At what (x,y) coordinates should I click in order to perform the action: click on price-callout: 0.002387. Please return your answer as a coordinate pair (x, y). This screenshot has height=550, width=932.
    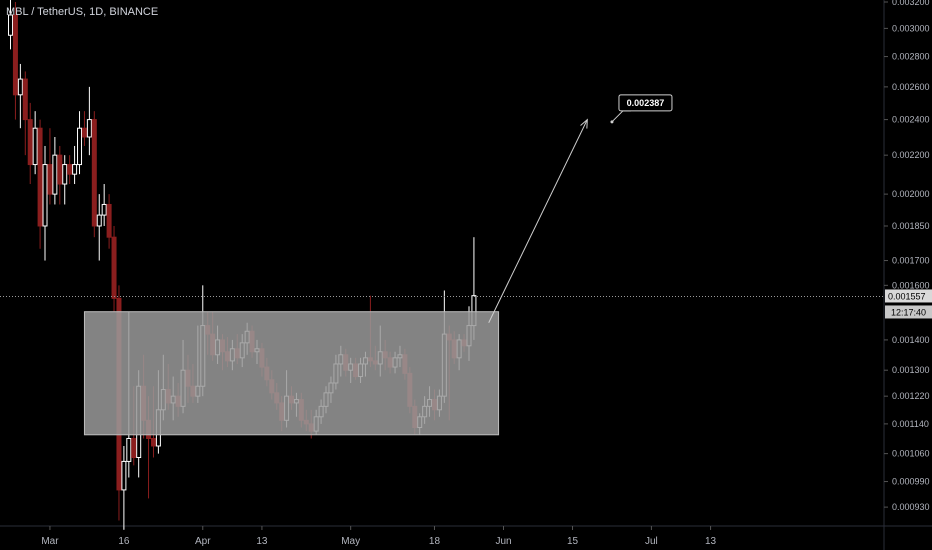
    Looking at the image, I should click on (641, 109).